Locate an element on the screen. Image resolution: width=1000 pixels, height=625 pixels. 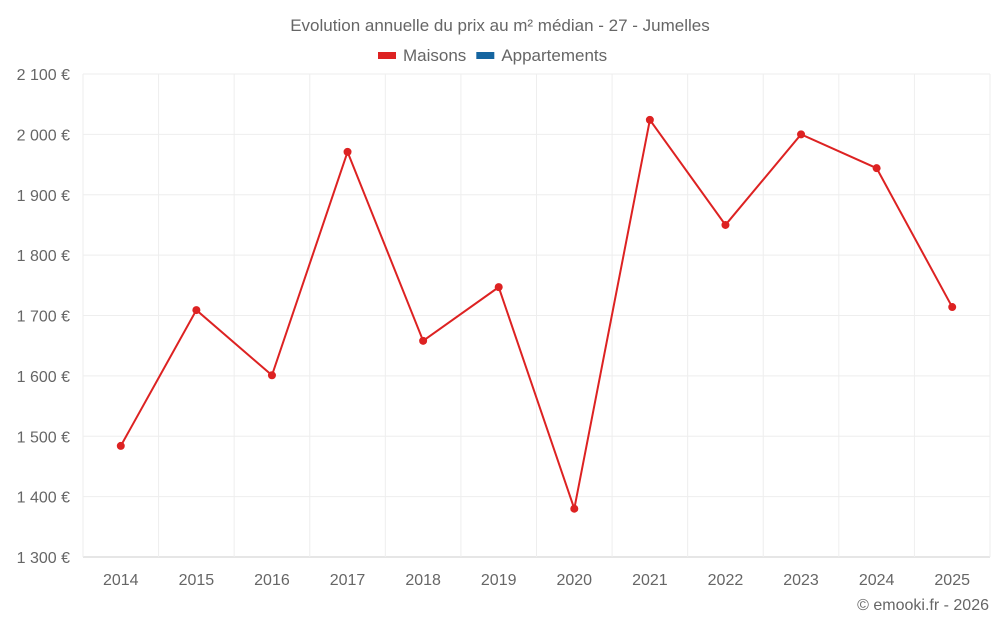
y-tick-label: 1 600 € is located at coordinates (43, 377).